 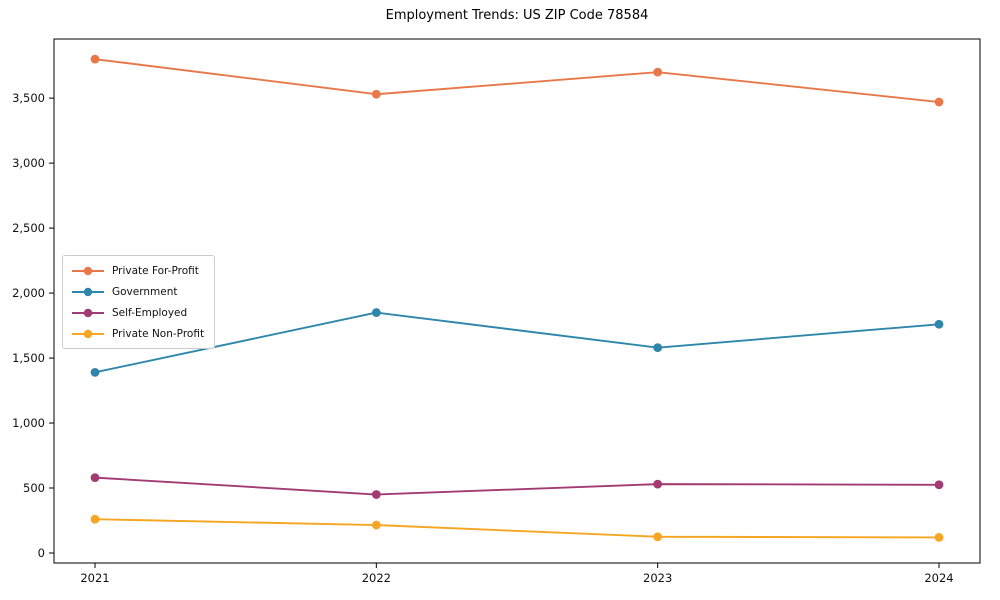 I want to click on legend-label: Self-Employed, so click(x=150, y=312).